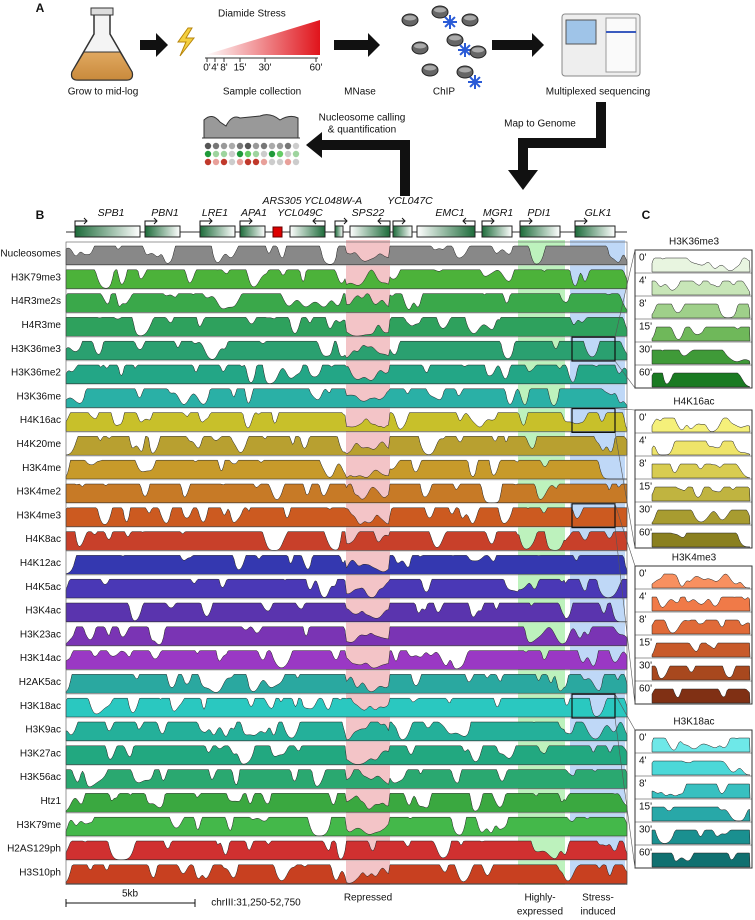 The height and width of the screenshot is (920, 755). Describe the element at coordinates (251, 126) in the screenshot. I see `profile` at that location.